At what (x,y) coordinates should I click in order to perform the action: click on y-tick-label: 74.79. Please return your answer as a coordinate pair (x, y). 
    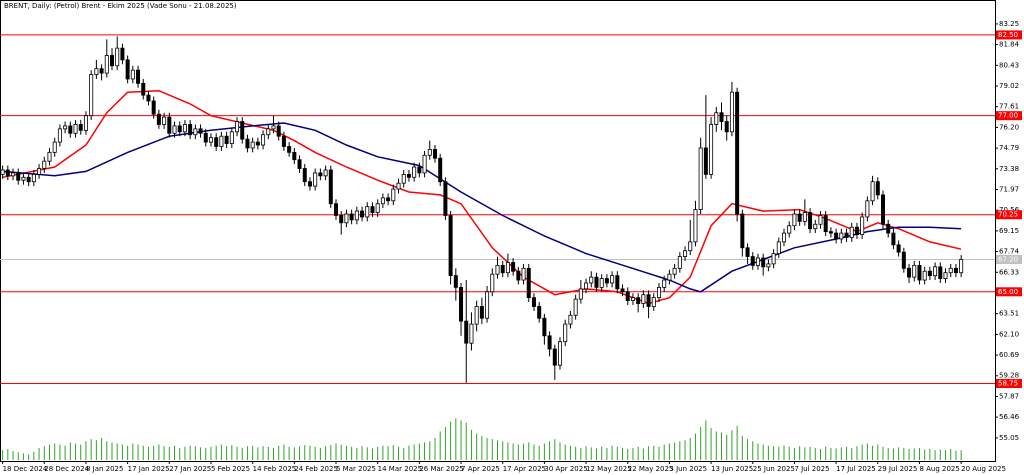
    Looking at the image, I should click on (1009, 148).